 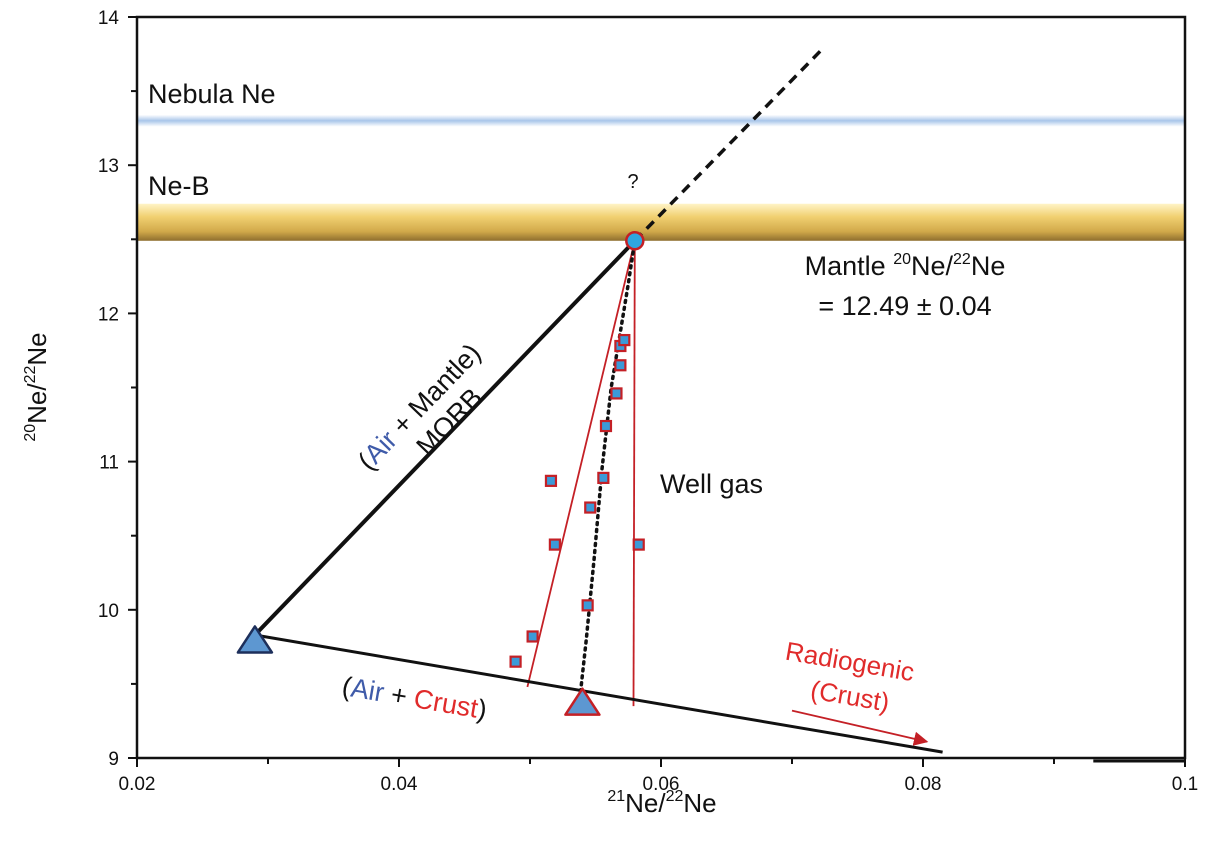 What do you see at coordinates (398, 695) in the screenshot?
I see `air-crust-plus: +` at bounding box center [398, 695].